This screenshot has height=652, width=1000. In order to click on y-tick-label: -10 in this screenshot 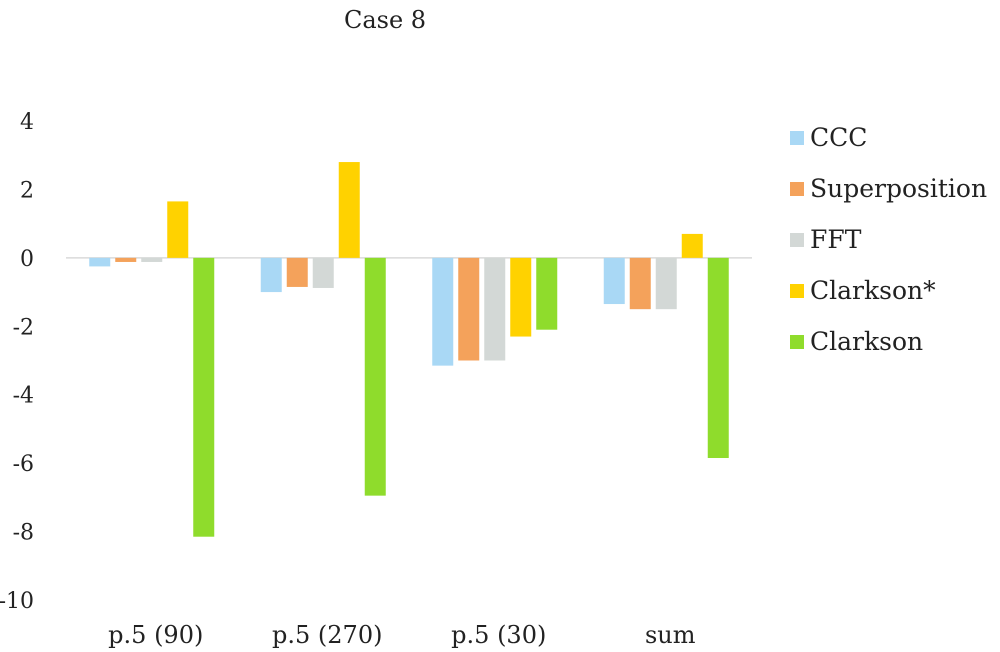, I will do `click(17, 601)`.